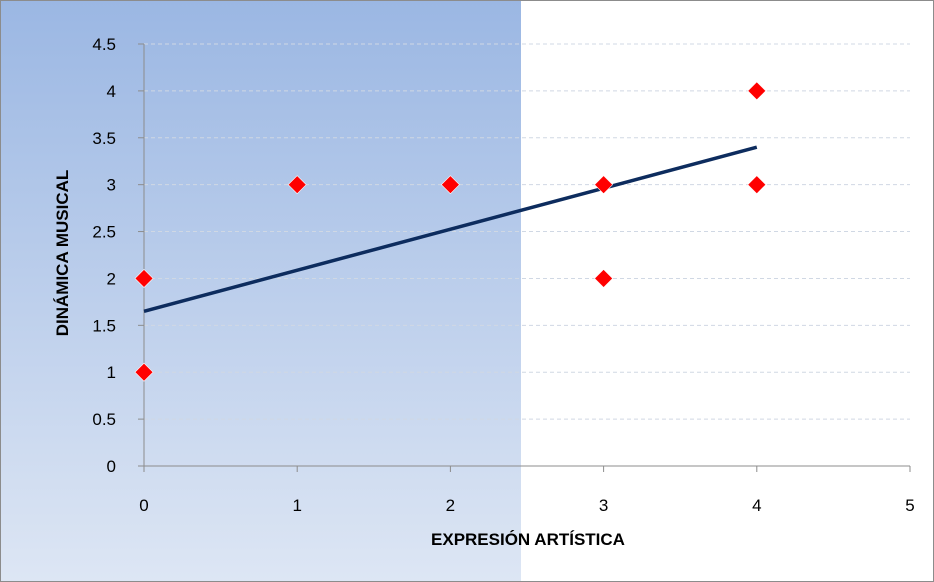  I want to click on x-tick-label: 0, so click(143, 505).